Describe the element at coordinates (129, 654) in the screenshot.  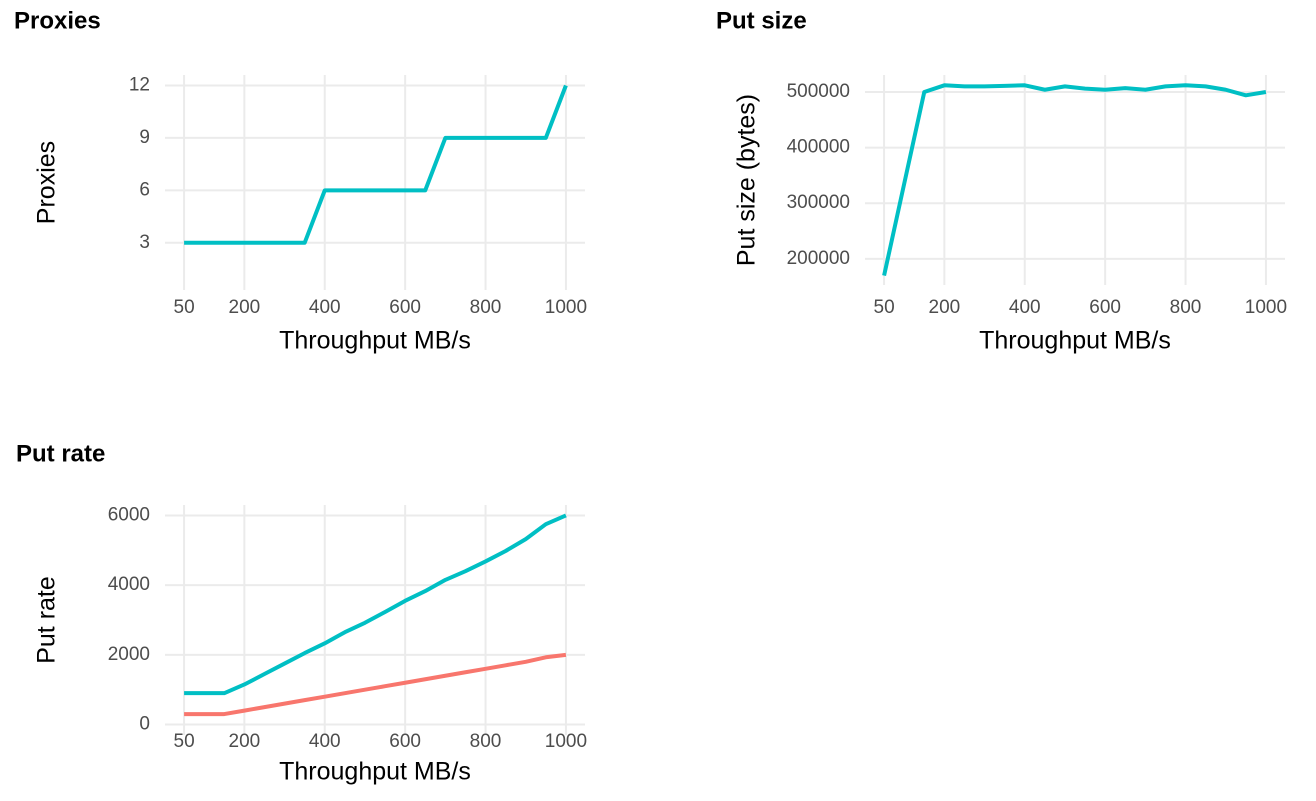
I see `y-tick-label: 2000` at that location.